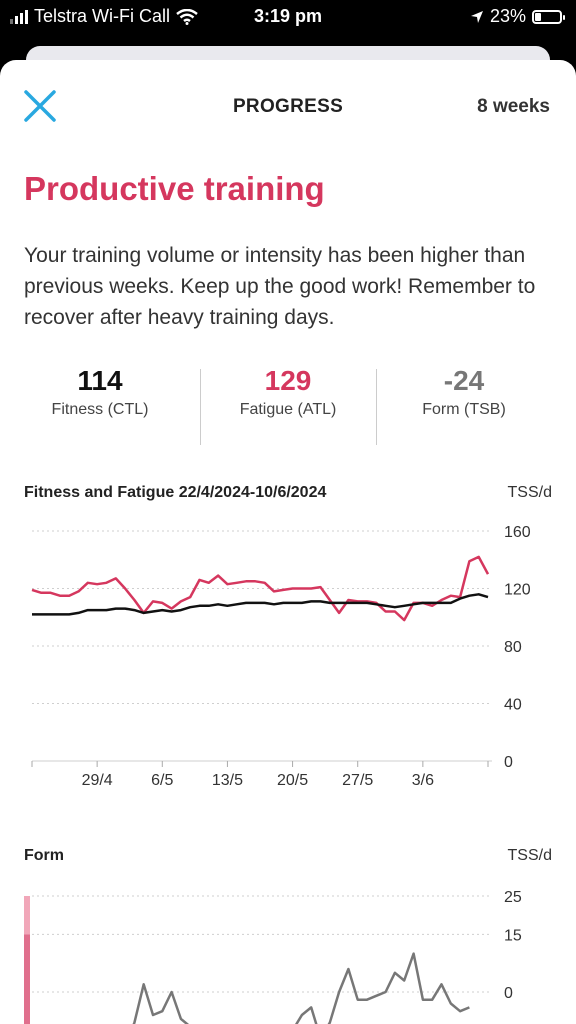  I want to click on status-bar: Telstra Wi-Fi Call 3:19 pm 23%, so click(288, 18).